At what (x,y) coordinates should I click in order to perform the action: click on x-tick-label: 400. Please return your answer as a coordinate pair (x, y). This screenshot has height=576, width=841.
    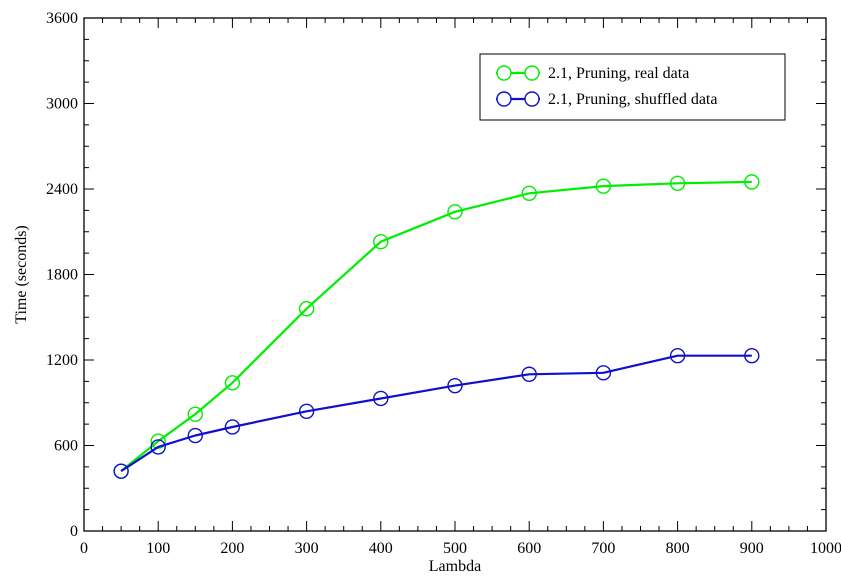
    Looking at the image, I should click on (381, 548).